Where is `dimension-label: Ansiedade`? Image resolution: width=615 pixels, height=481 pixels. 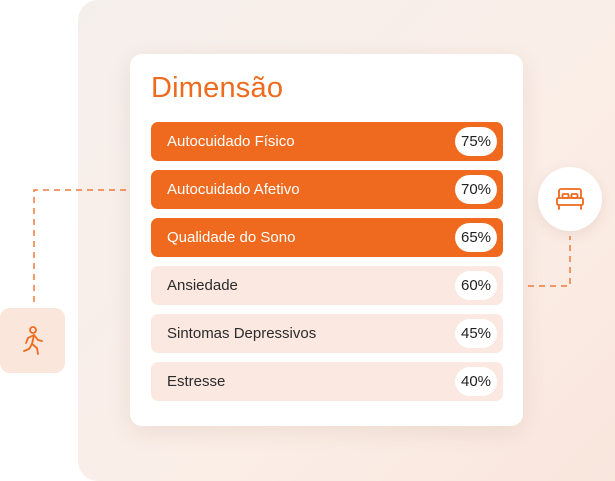 dimension-label: Ansiedade is located at coordinates (202, 285).